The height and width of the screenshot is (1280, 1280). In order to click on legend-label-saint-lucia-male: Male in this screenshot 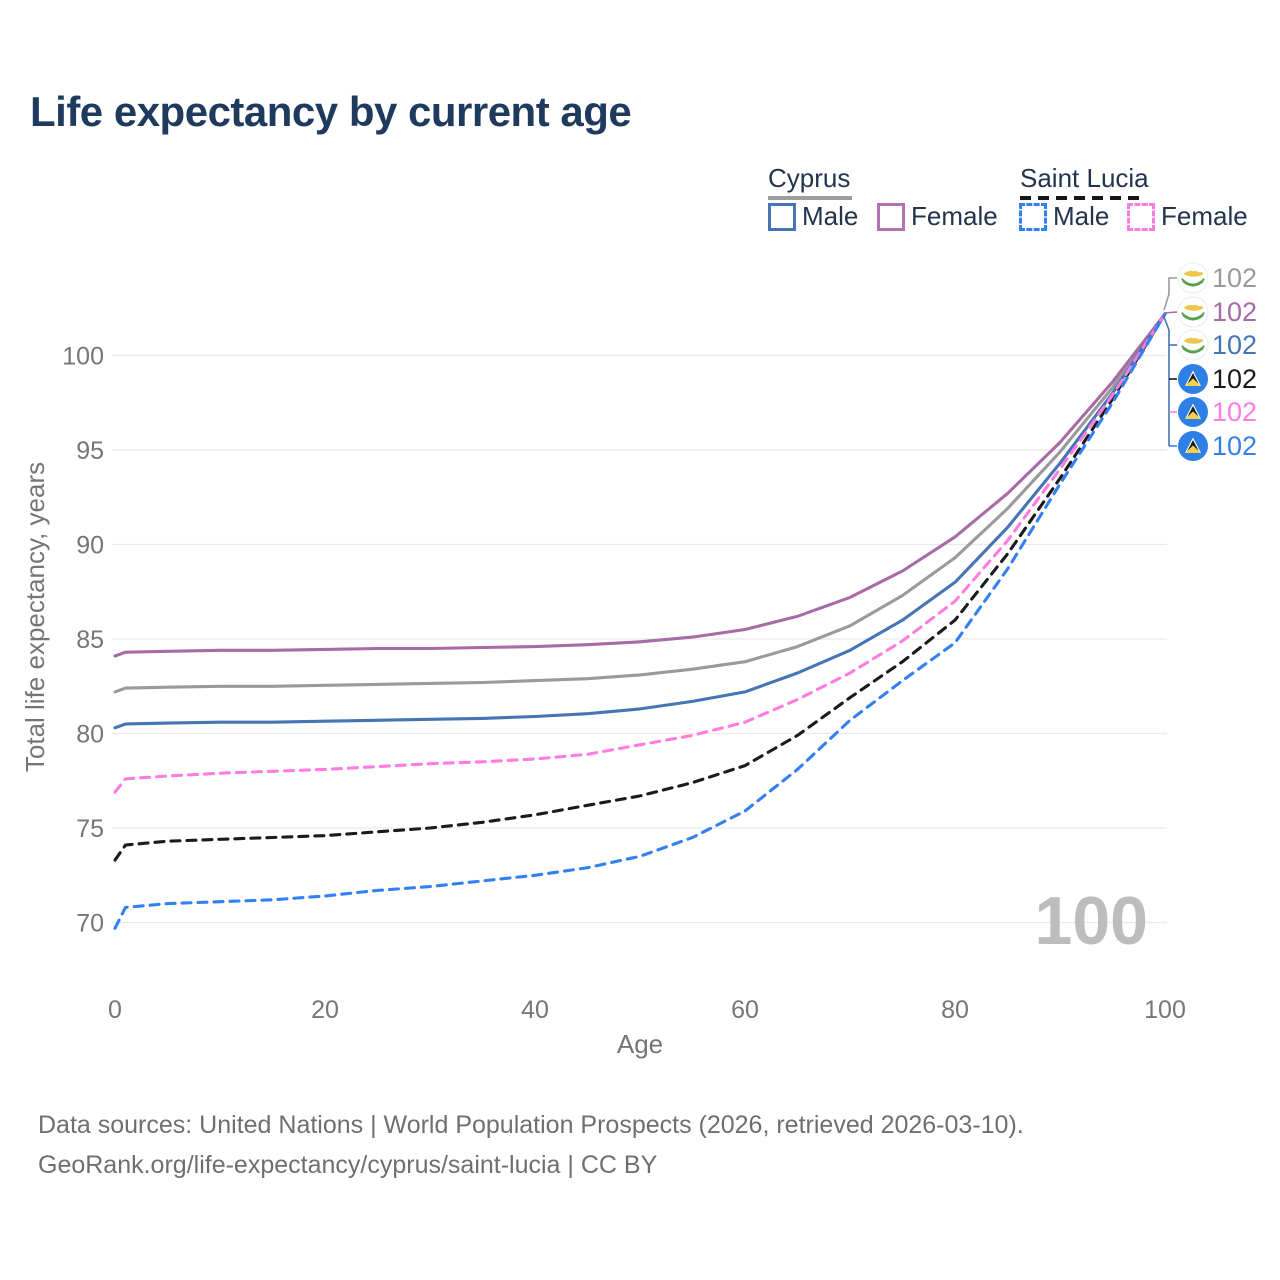, I will do `click(1081, 216)`.